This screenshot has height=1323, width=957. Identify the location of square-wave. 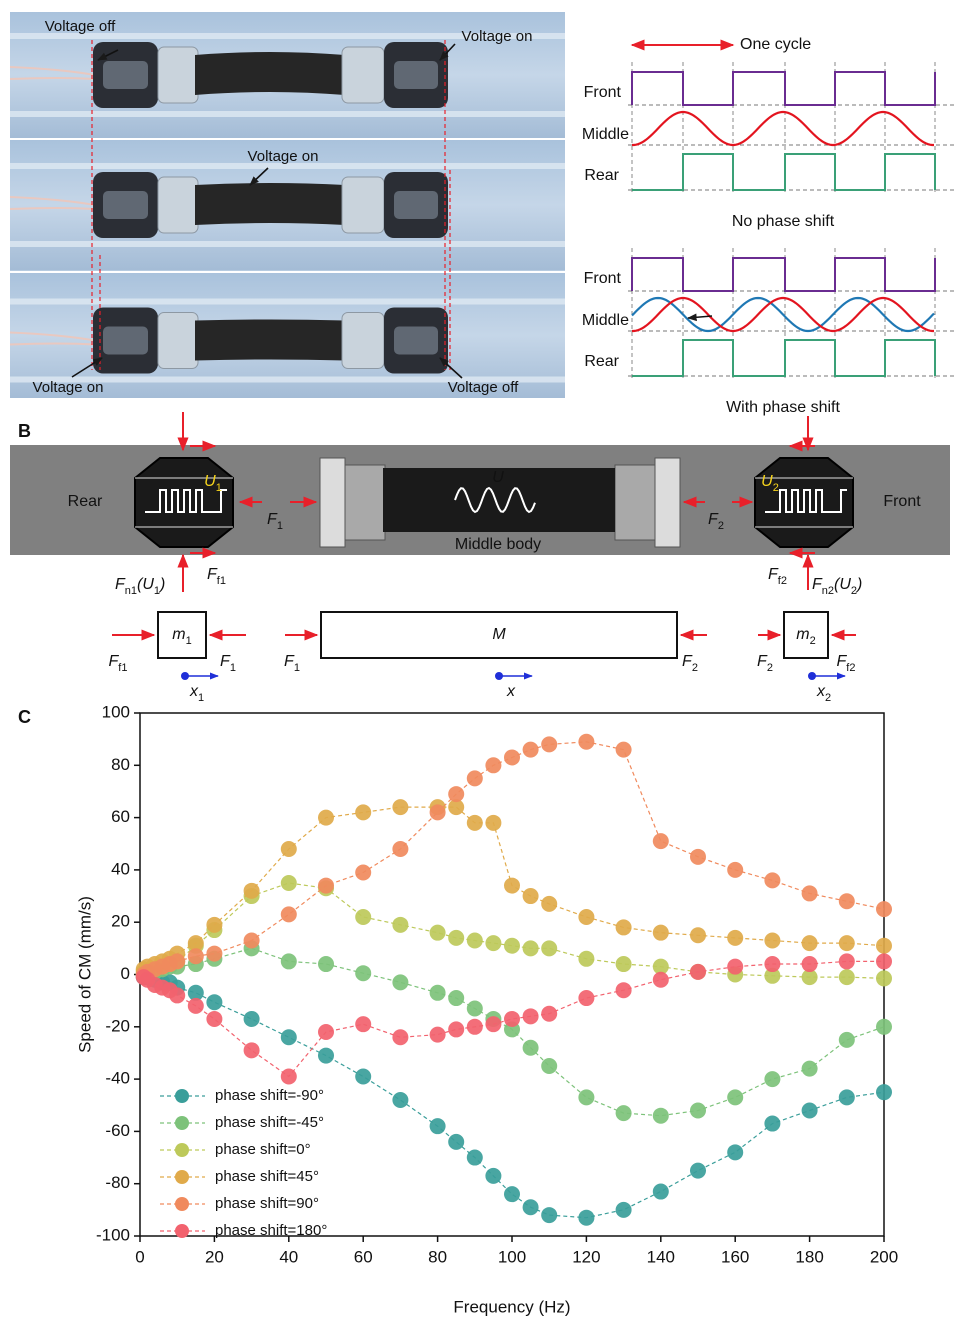
(783, 274).